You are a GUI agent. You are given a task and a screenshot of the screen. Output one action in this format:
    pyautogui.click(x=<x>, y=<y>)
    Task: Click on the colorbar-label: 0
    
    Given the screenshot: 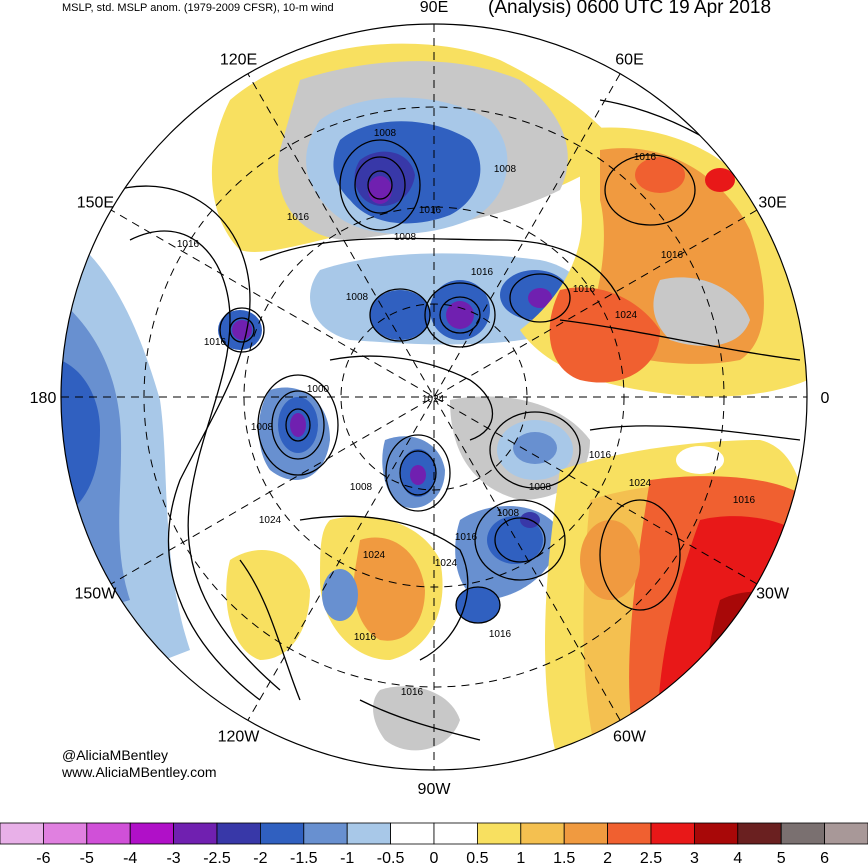 What is the action you would take?
    pyautogui.click(x=434, y=857)
    